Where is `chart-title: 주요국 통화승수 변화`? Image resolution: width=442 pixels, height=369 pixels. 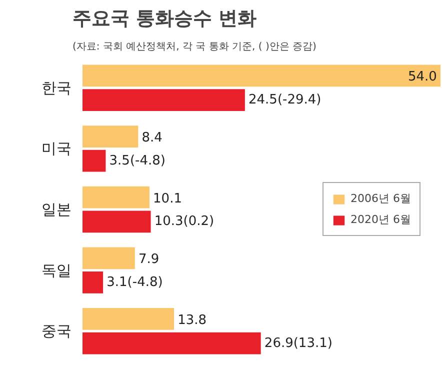 chart-title: 주요국 통화승수 변화 is located at coordinates (164, 19).